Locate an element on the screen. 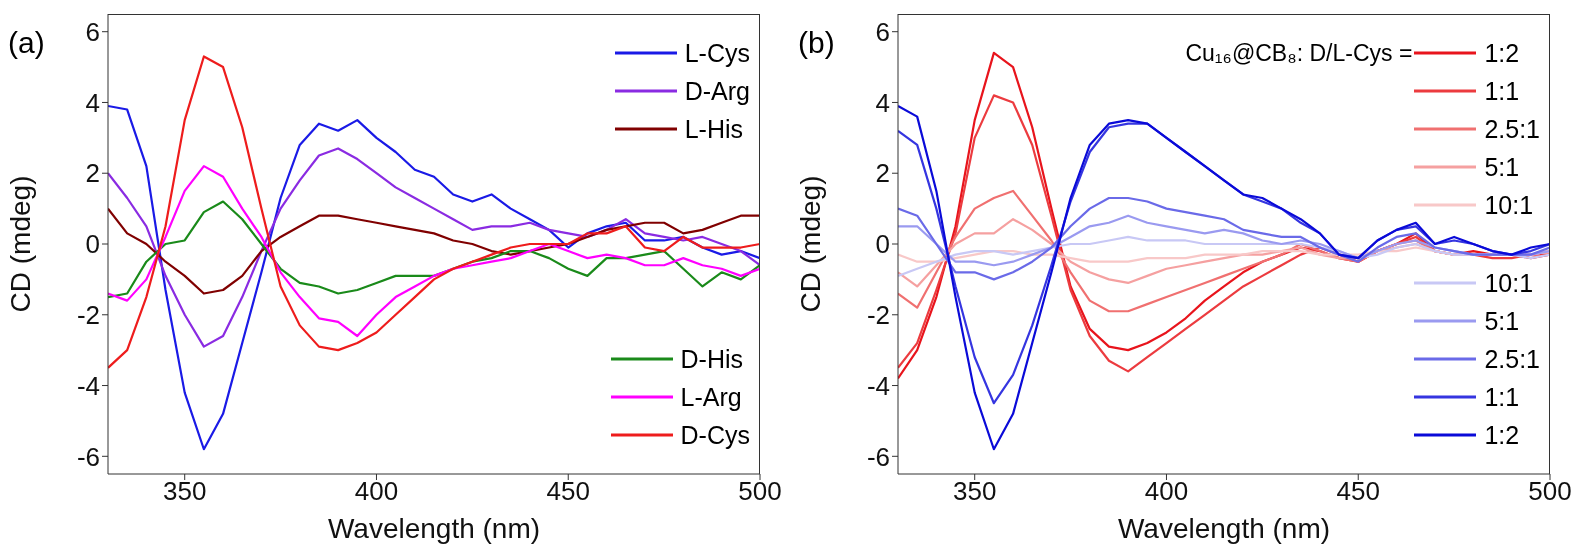 The image size is (1592, 556). legend-label: D-His is located at coordinates (712, 359).